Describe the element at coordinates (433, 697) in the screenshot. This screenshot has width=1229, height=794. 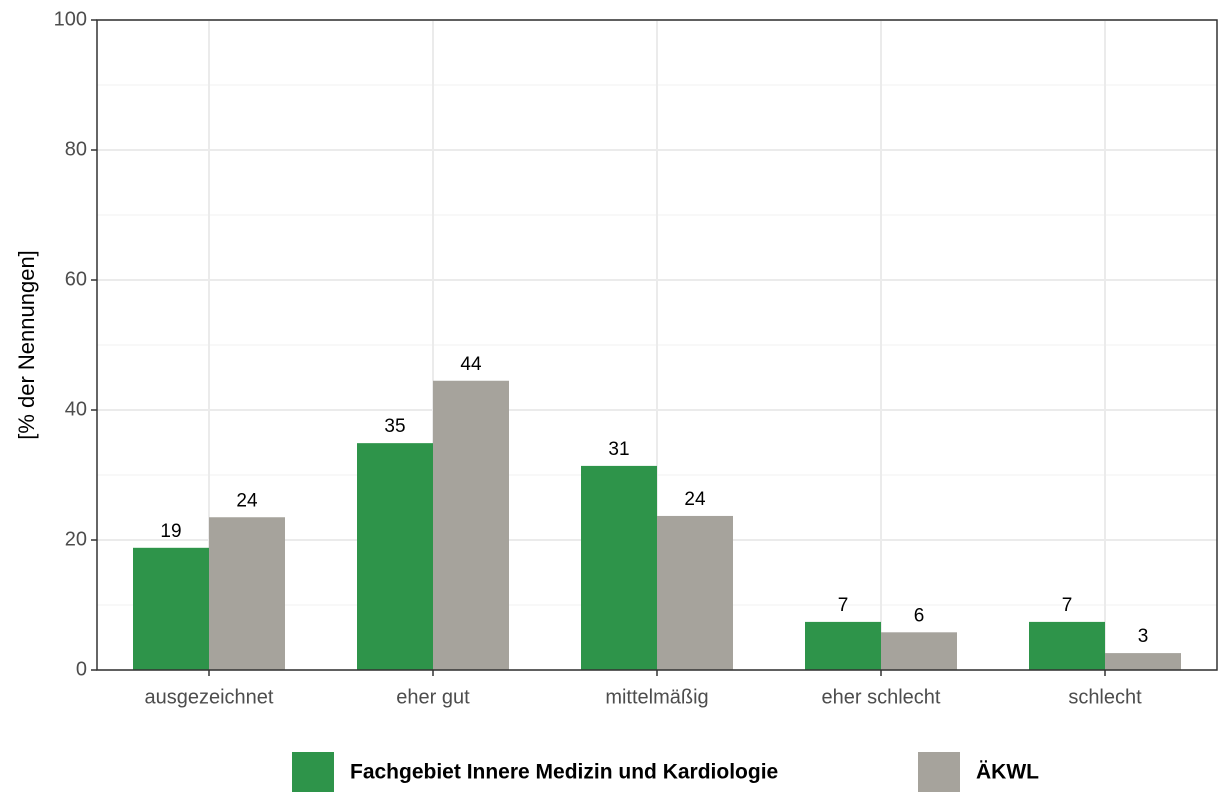
I see `x-tick-label: eher gut` at that location.